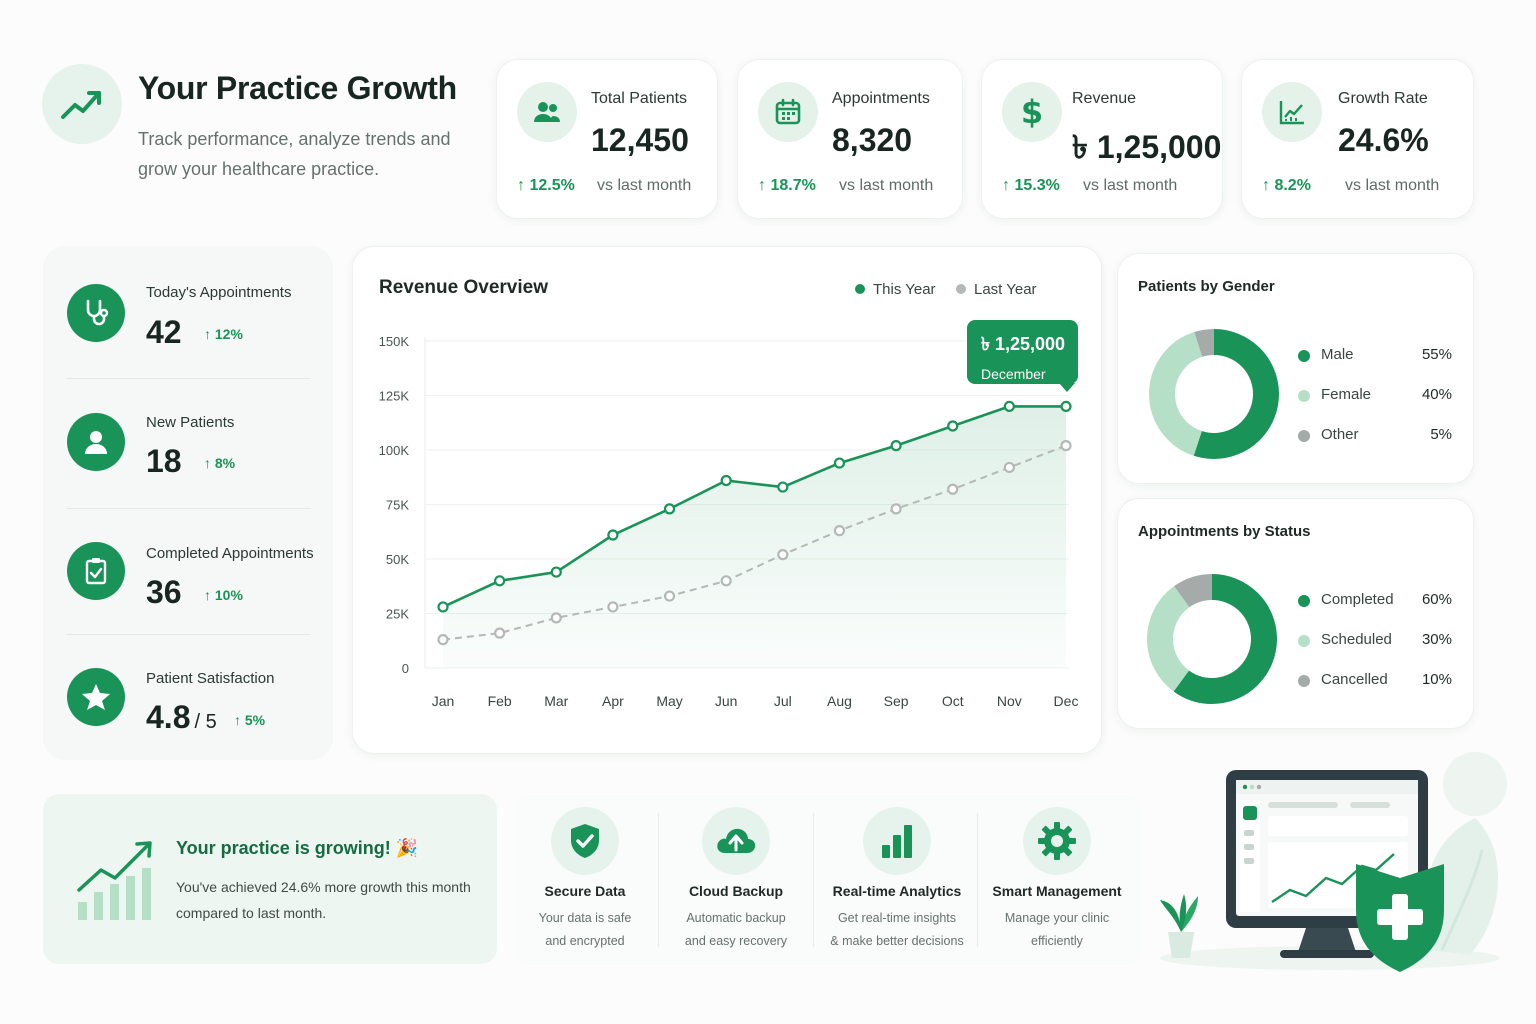  I want to click on x-tick-label: Feb, so click(500, 701).